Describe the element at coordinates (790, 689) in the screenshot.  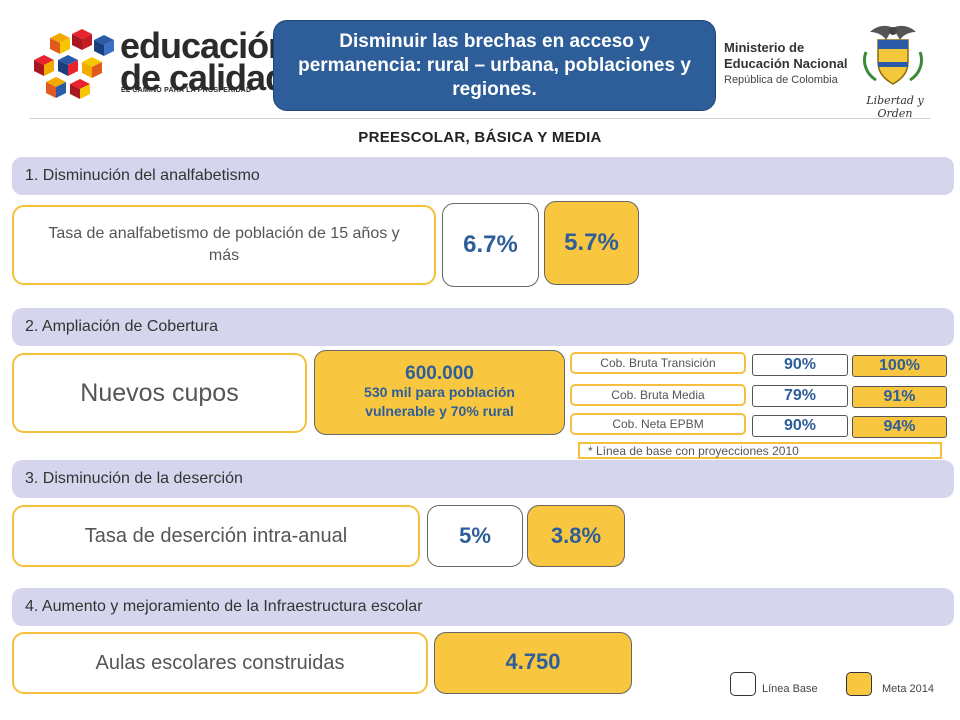
I see `legend-base-label: Línea Base` at that location.